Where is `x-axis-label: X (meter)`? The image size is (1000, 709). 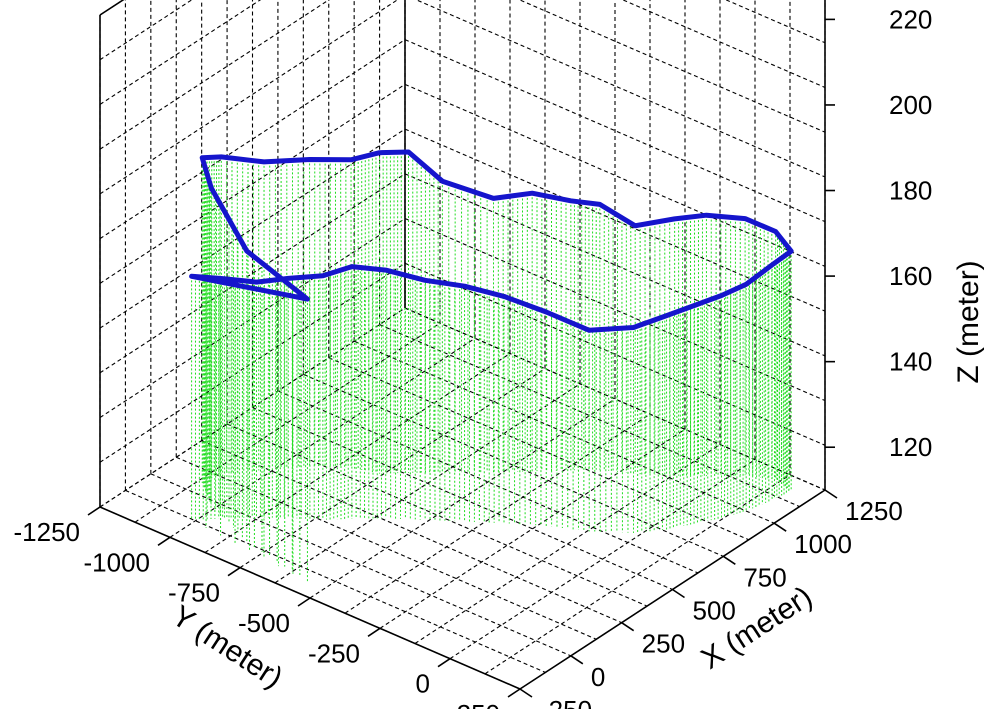
x-axis-label: X (meter) is located at coordinates (756, 628).